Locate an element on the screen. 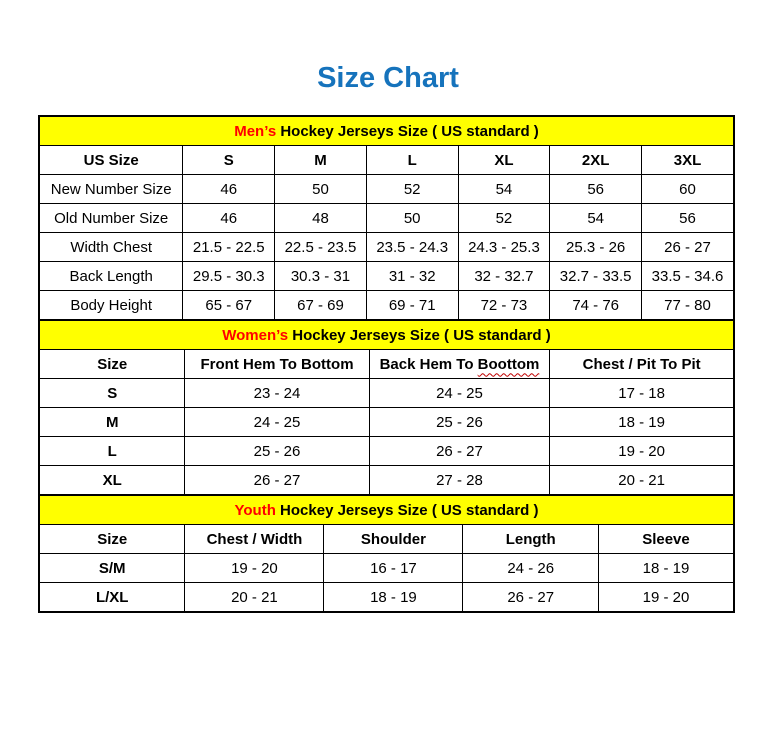 This screenshot has width=776, height=754. column-header: Shoulder is located at coordinates (393, 539).